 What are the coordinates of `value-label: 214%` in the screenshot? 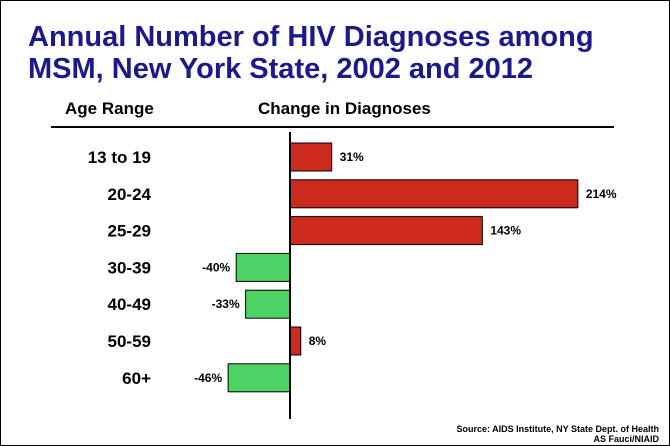 It's located at (601, 194).